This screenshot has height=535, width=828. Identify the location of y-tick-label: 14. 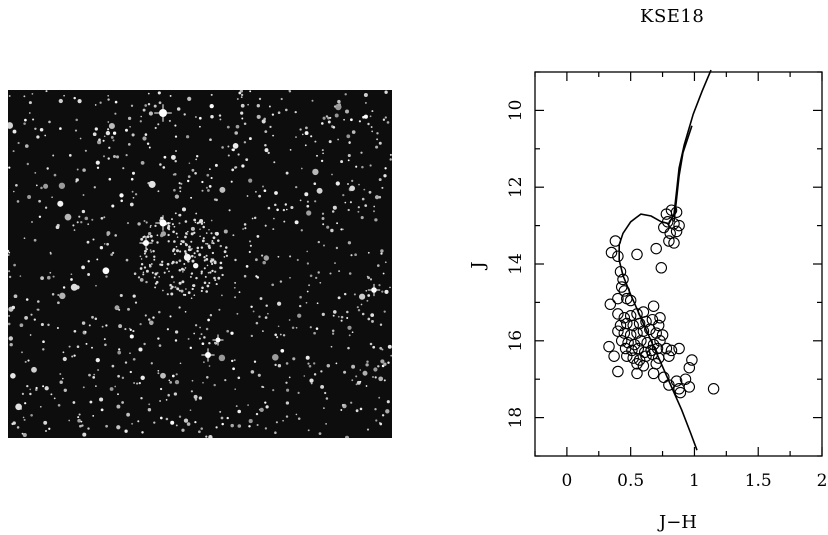
(516, 264).